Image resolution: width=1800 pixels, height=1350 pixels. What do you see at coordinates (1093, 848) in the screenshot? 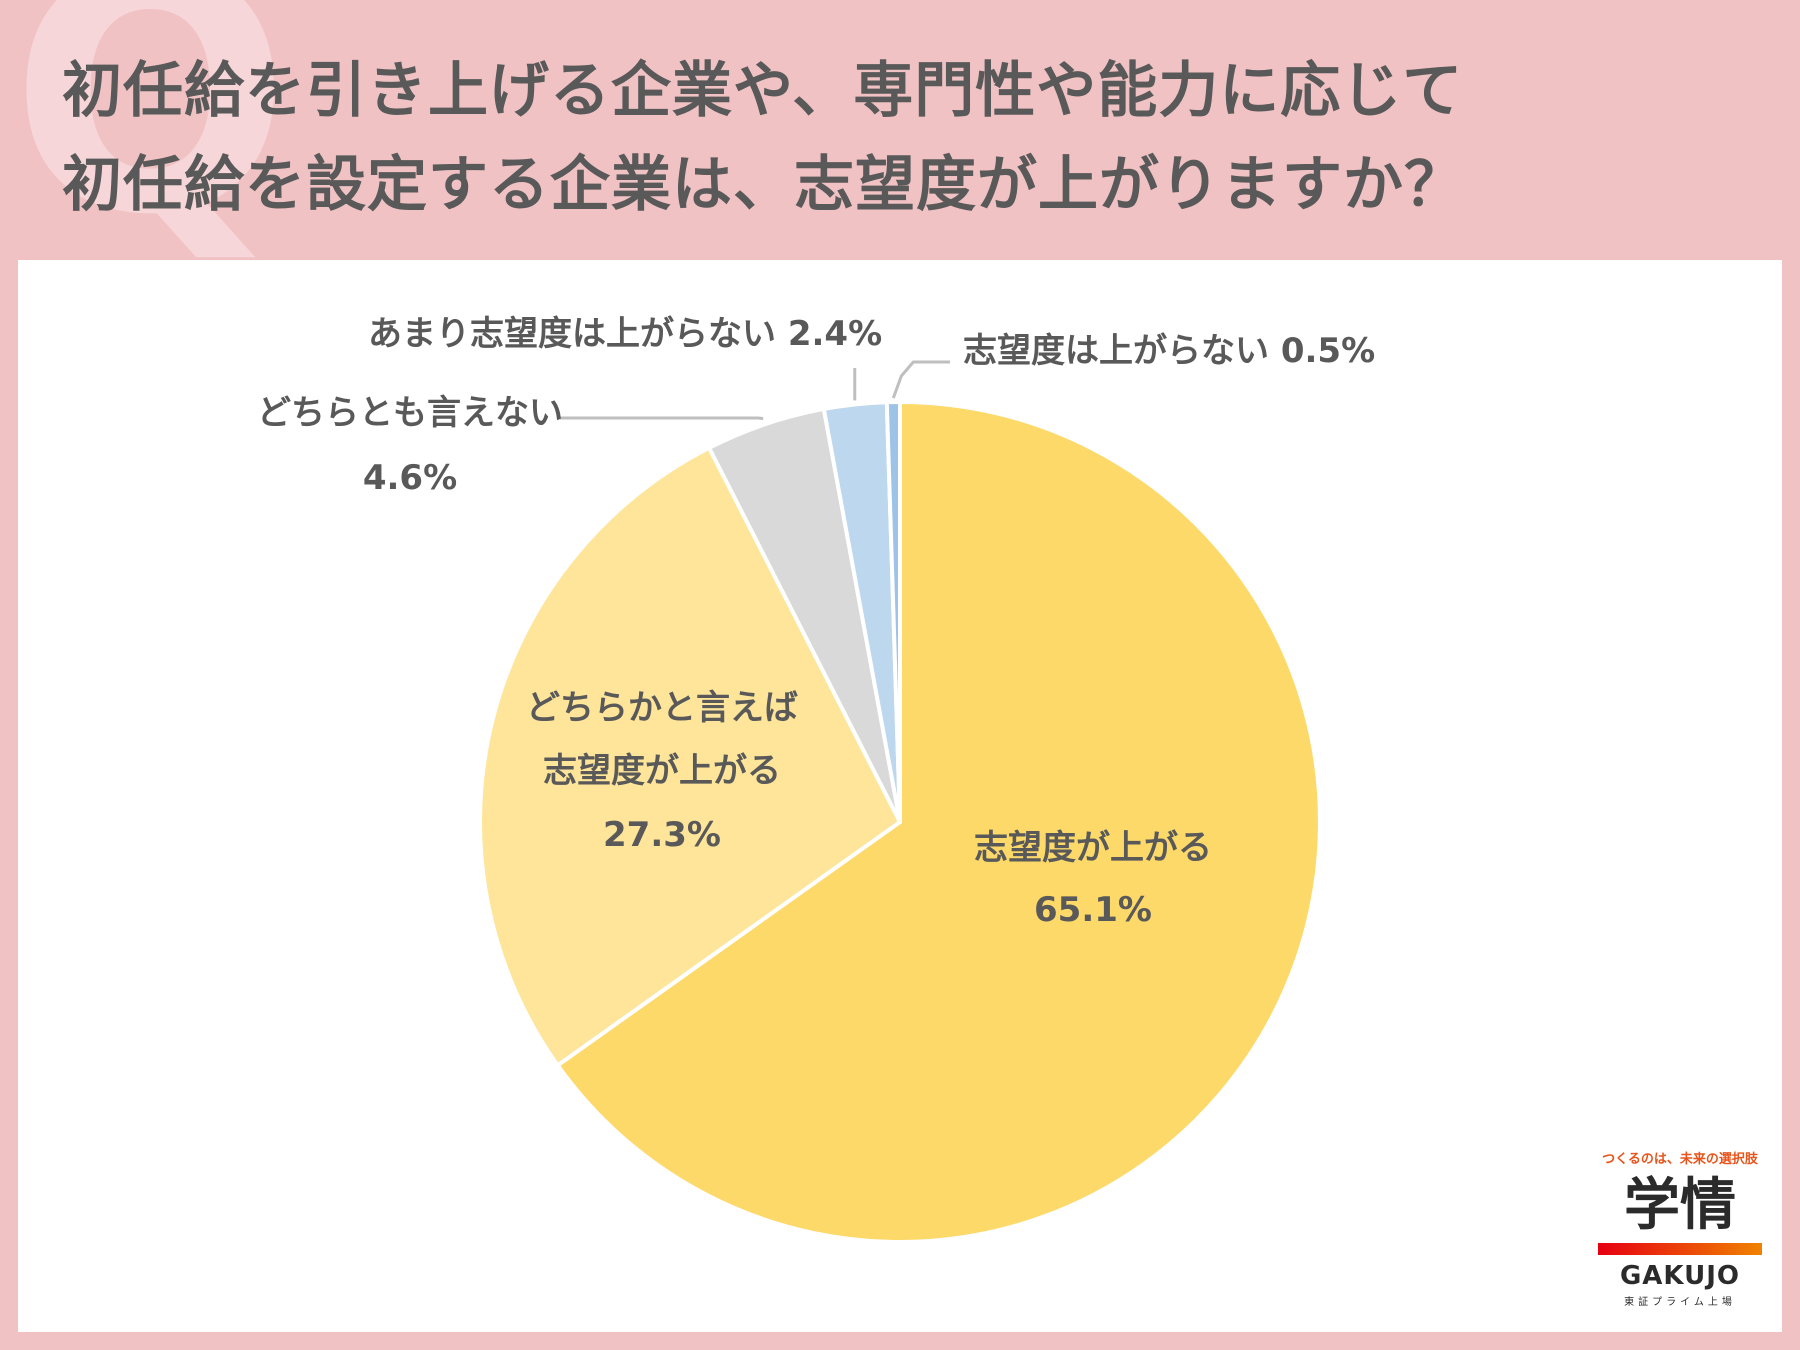
I see `slice-label-agaru: 志望度が上がる` at bounding box center [1093, 848].